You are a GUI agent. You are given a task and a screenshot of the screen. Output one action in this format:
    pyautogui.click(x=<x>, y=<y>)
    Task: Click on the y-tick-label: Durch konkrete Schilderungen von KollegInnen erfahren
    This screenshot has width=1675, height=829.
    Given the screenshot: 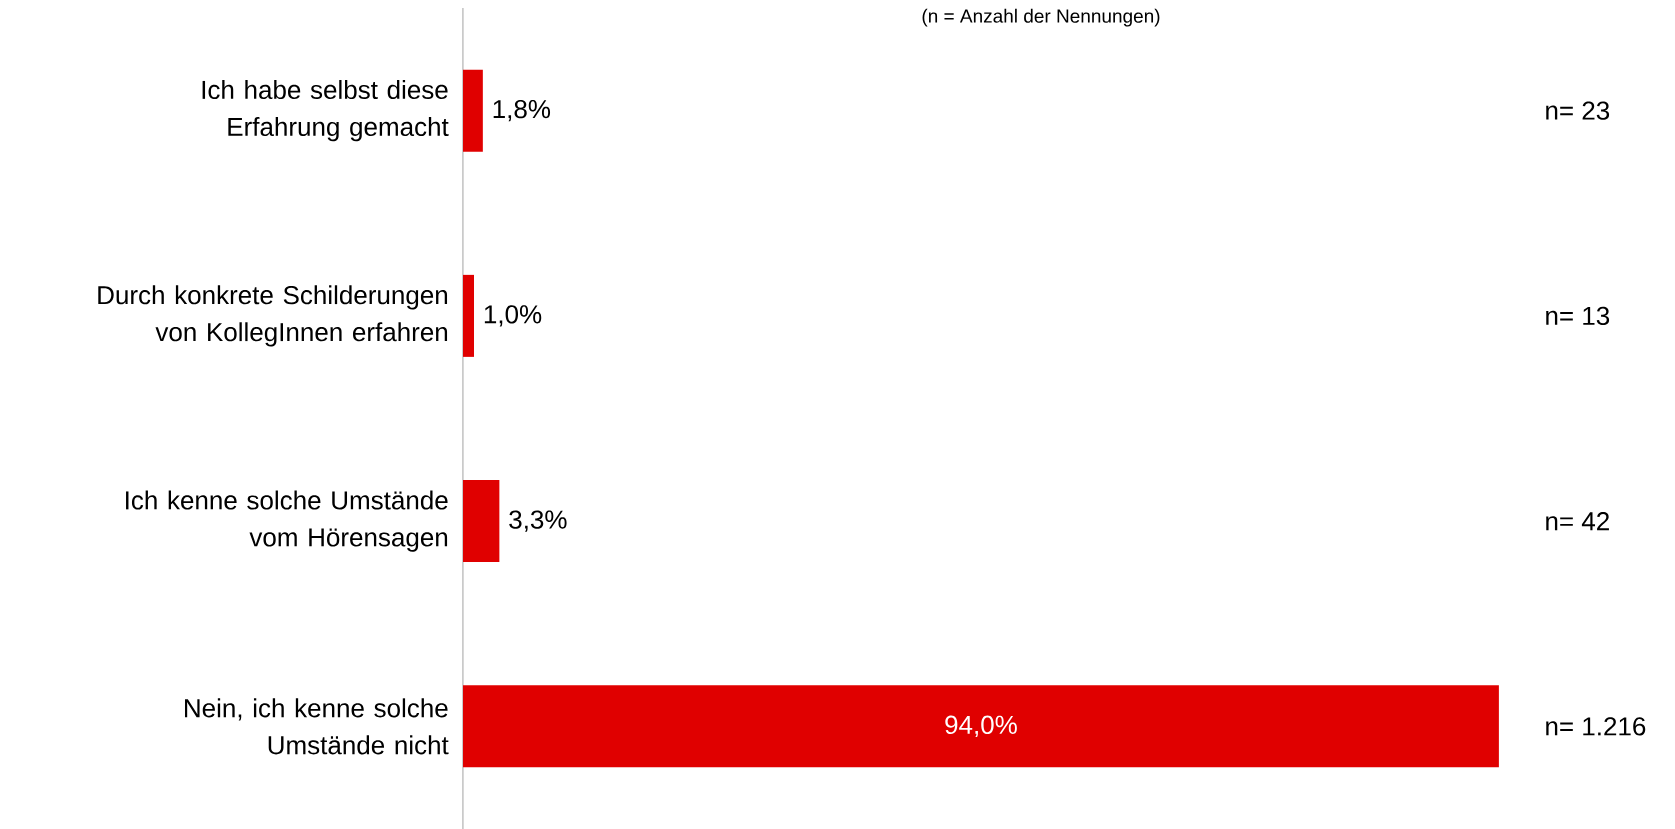 What is the action you would take?
    pyautogui.click(x=273, y=316)
    